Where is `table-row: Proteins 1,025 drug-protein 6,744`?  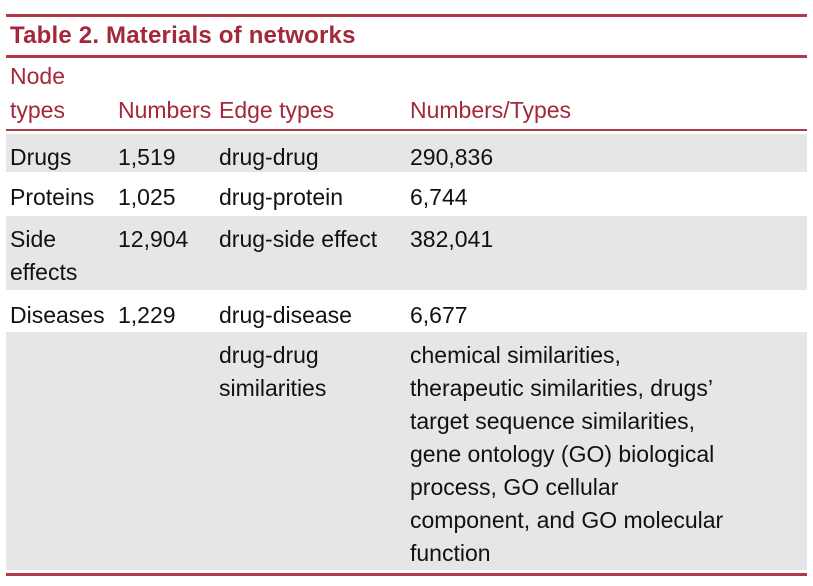 table-row: Proteins 1,025 drug-protein 6,744 is located at coordinates (406, 194).